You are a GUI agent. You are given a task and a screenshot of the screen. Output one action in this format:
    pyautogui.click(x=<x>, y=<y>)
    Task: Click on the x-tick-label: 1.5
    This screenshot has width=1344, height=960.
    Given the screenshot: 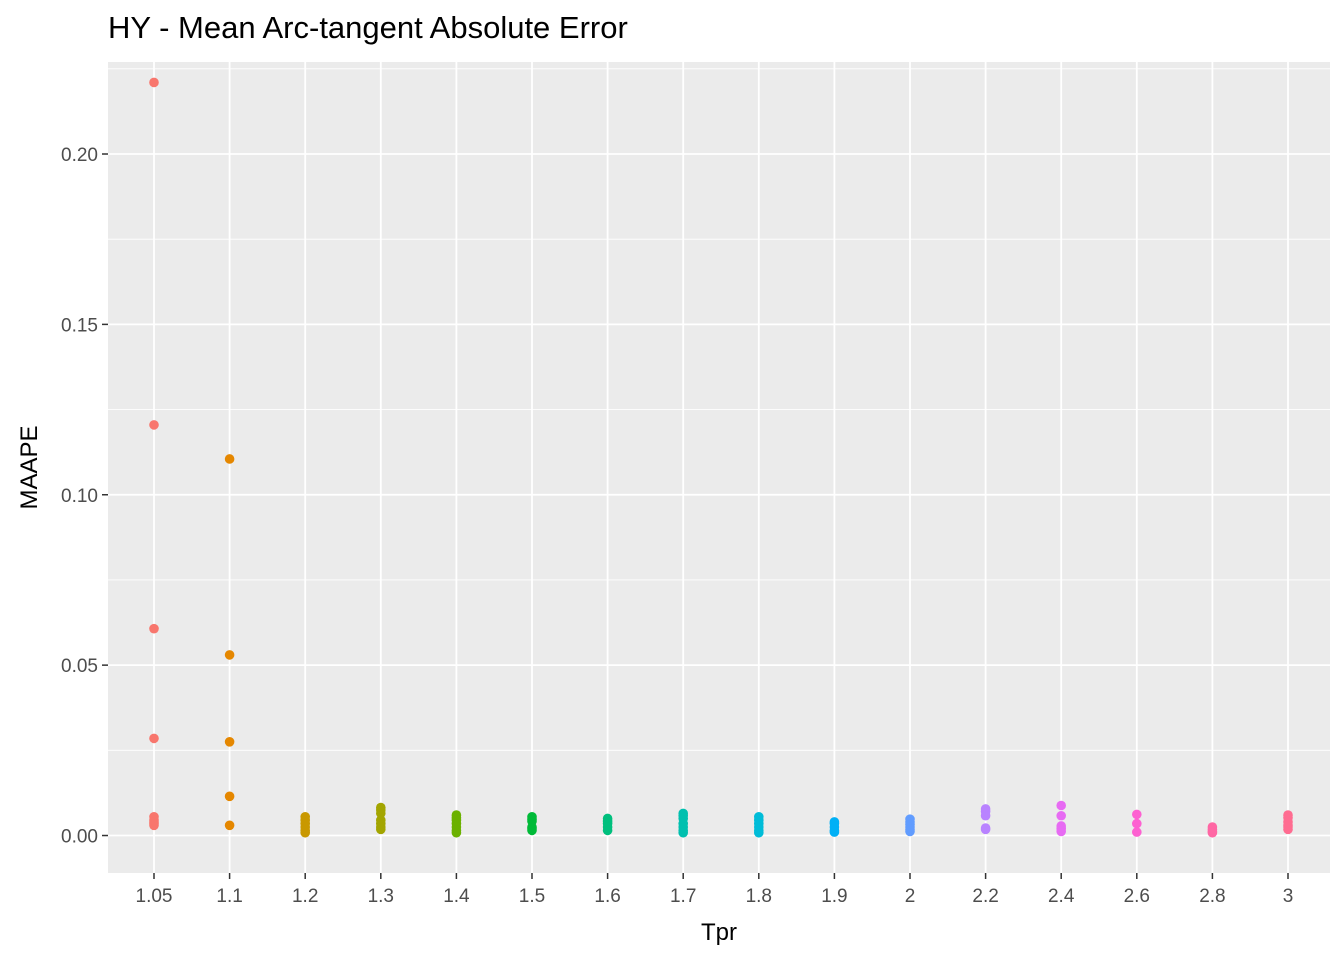 What is the action you would take?
    pyautogui.click(x=532, y=896)
    